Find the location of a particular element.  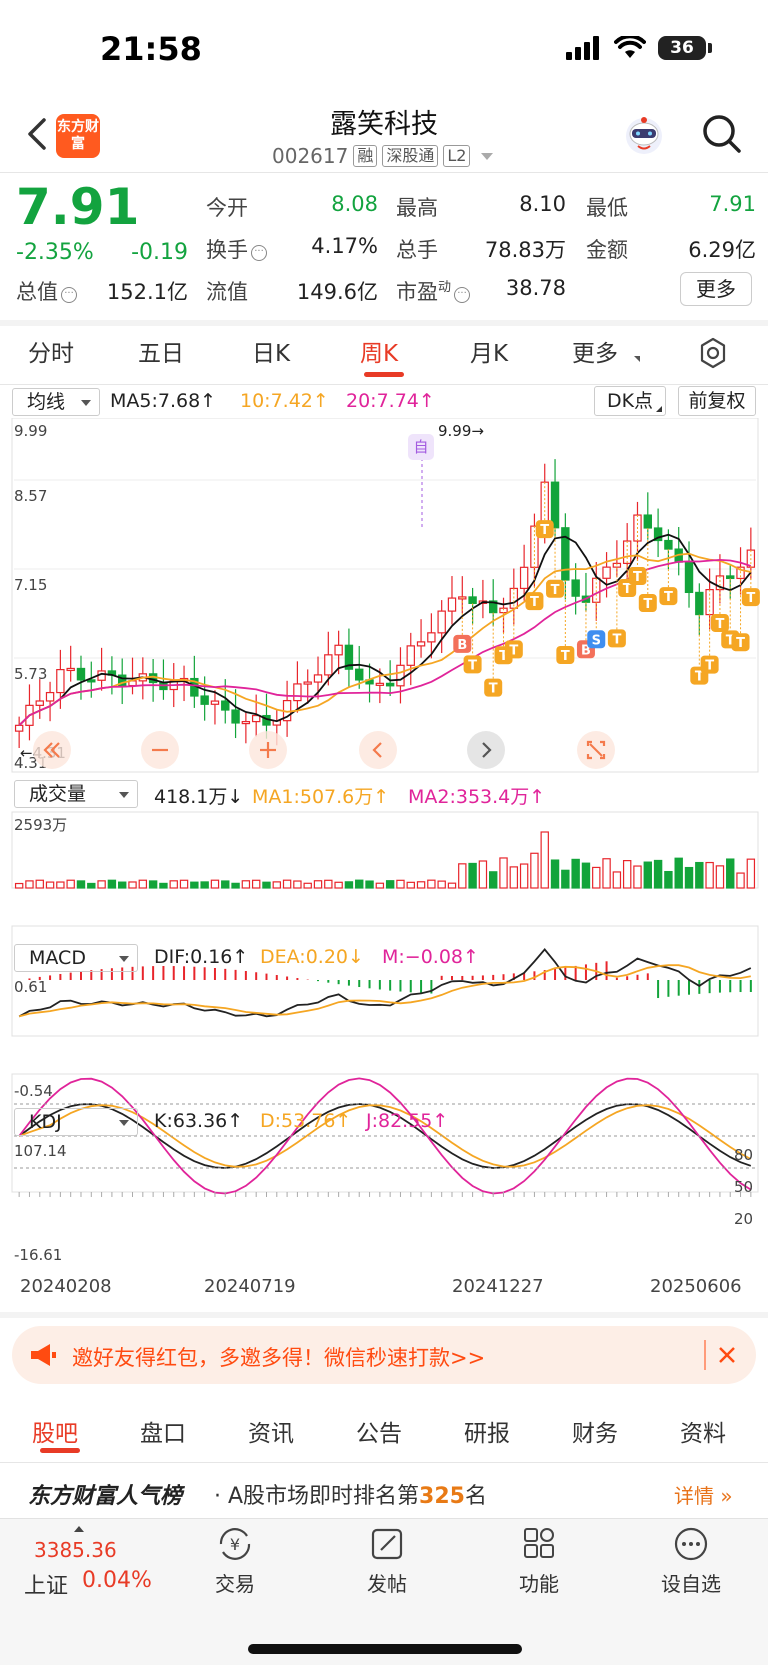

pe-label: 市盈动 ··· is located at coordinates (433, 291).